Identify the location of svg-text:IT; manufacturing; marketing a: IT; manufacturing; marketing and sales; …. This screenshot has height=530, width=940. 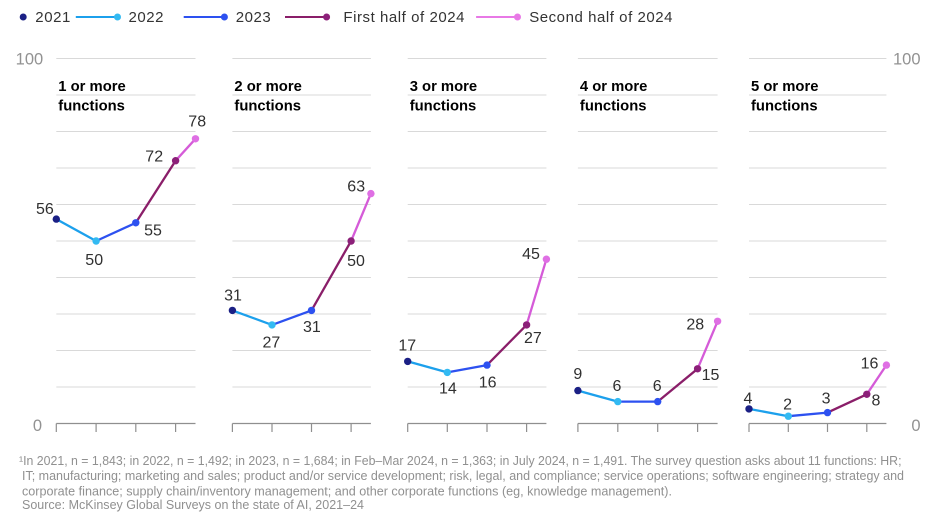
(463, 476).